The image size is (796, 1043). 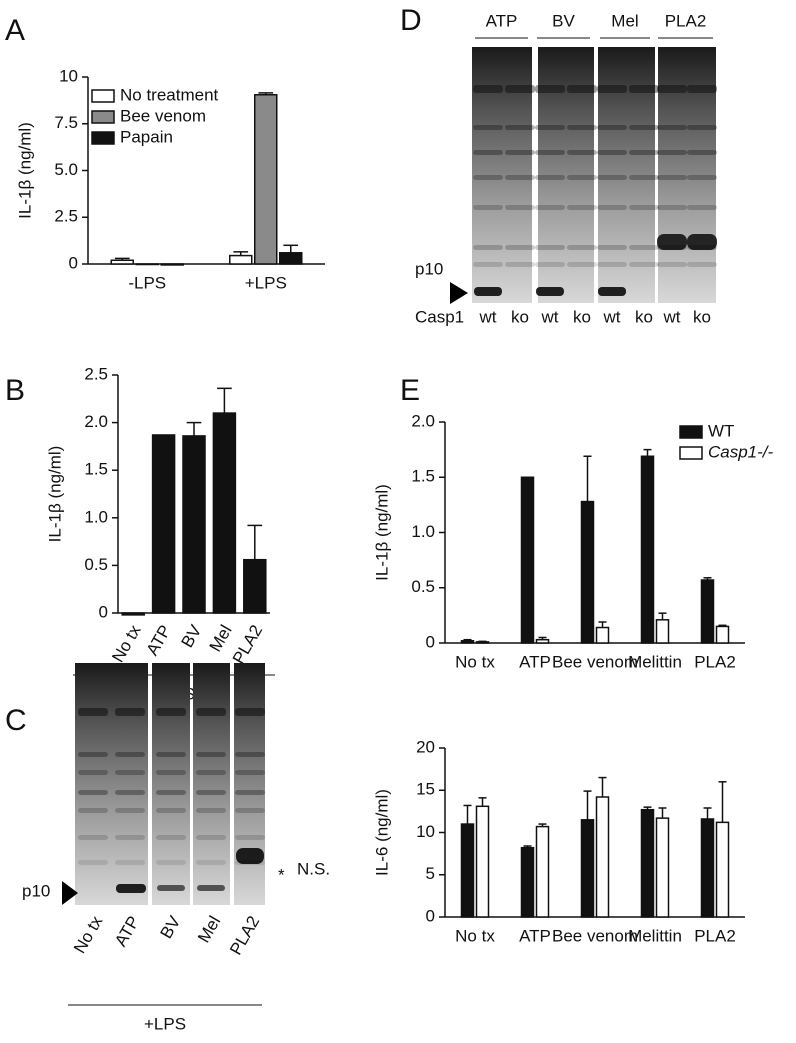 What do you see at coordinates (266, 282) in the screenshot?
I see `x-tick-label: +LPS` at bounding box center [266, 282].